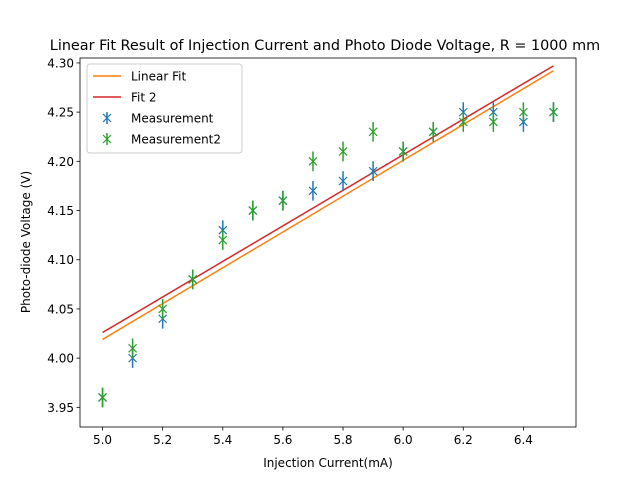 The height and width of the screenshot is (480, 640). Describe the element at coordinates (328, 463) in the screenshot. I see `x-axis-label: Injection Current(mA)` at that location.